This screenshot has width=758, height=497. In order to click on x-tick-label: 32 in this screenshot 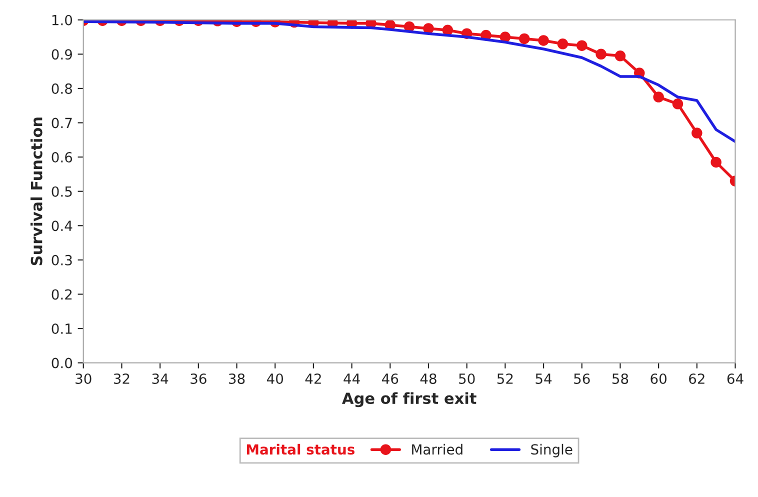, I will do `click(122, 378)`.